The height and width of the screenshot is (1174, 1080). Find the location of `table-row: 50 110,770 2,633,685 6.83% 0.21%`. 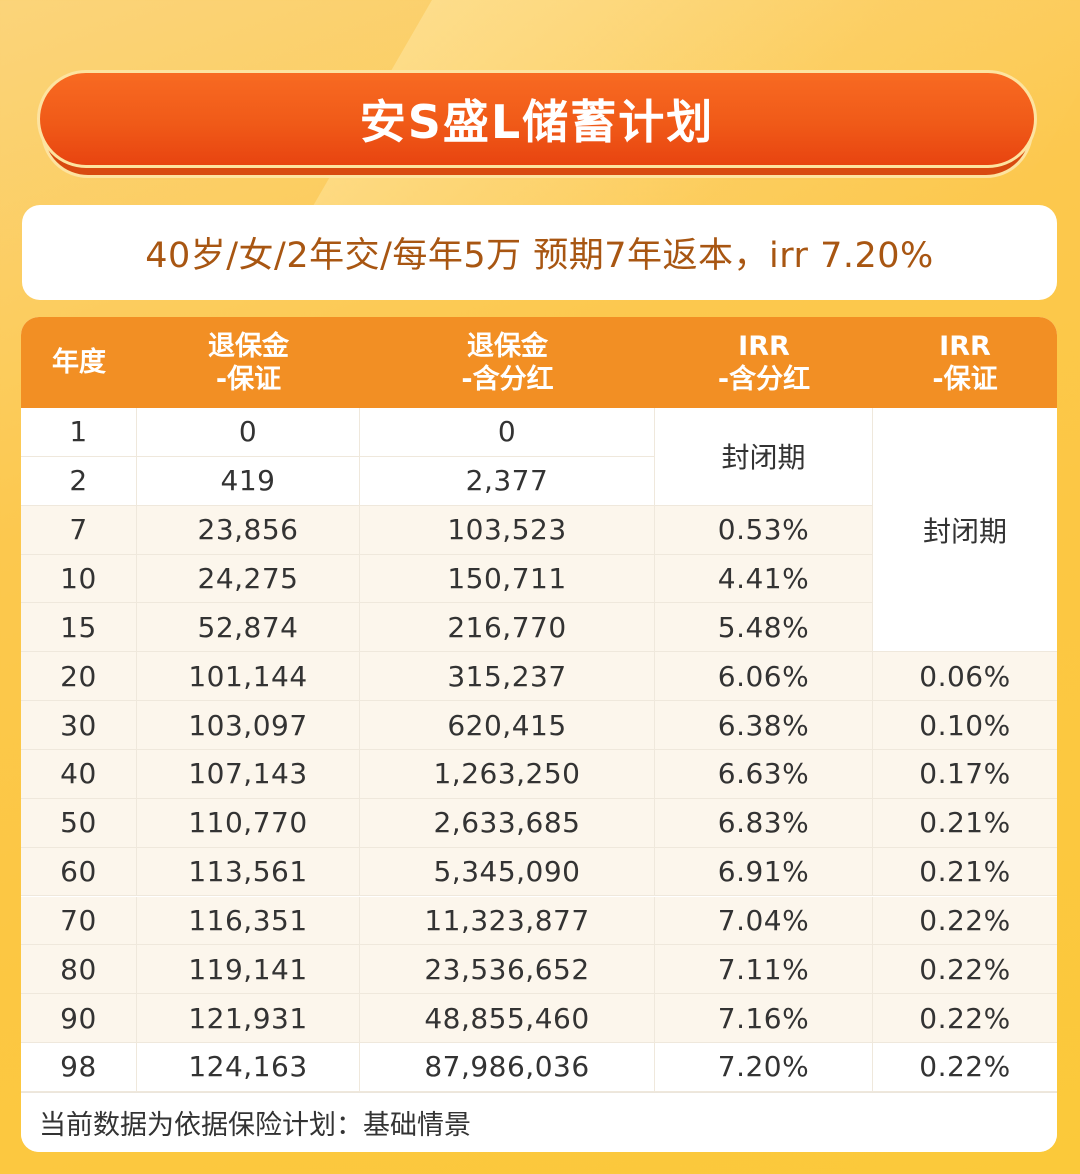

table-row: 50 110,770 2,633,685 6.83% 0.21% is located at coordinates (539, 823).